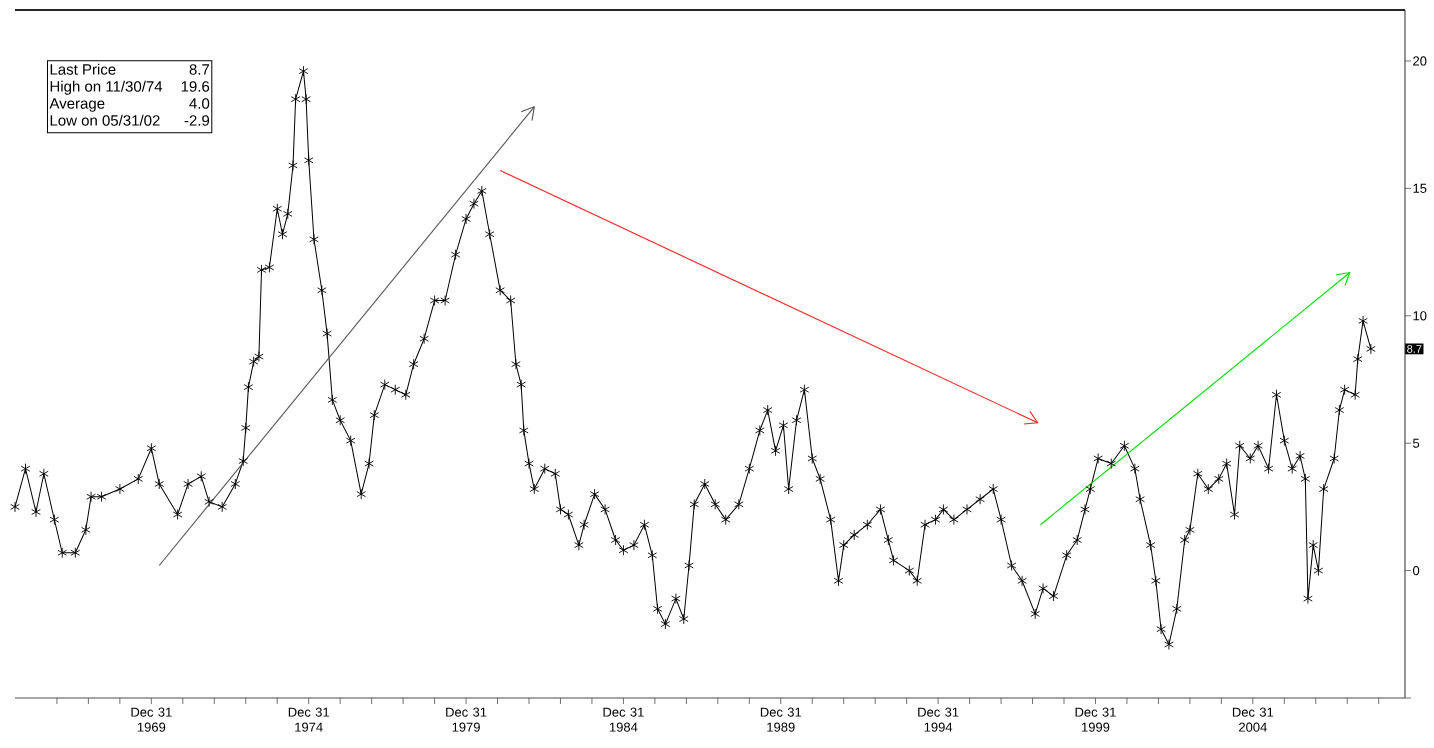 The width and height of the screenshot is (1434, 748). I want to click on x-tick-label: Dec 31 1979, so click(466, 719).